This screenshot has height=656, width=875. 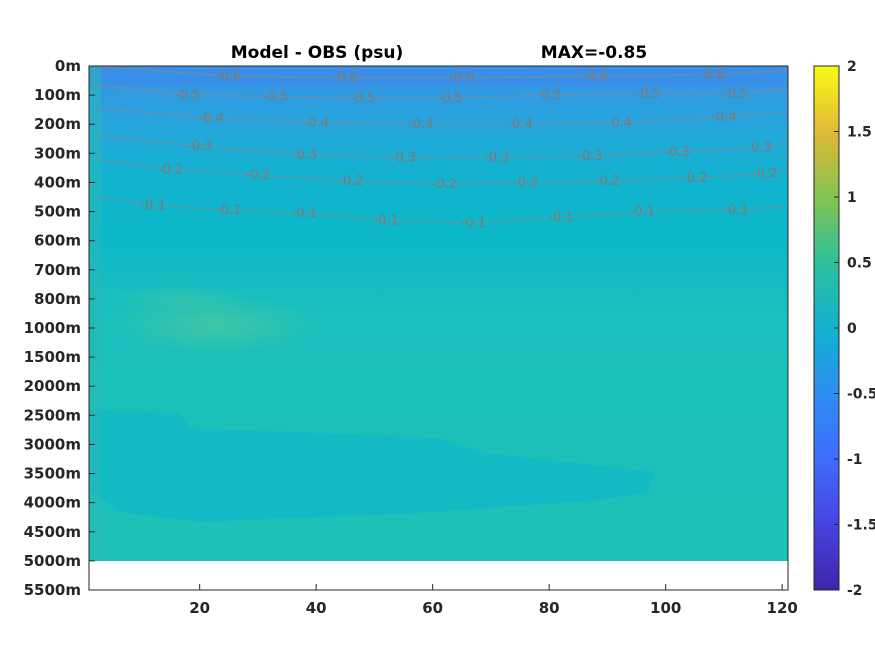 I want to click on colorbar-tick-label: -1, so click(x=855, y=460).